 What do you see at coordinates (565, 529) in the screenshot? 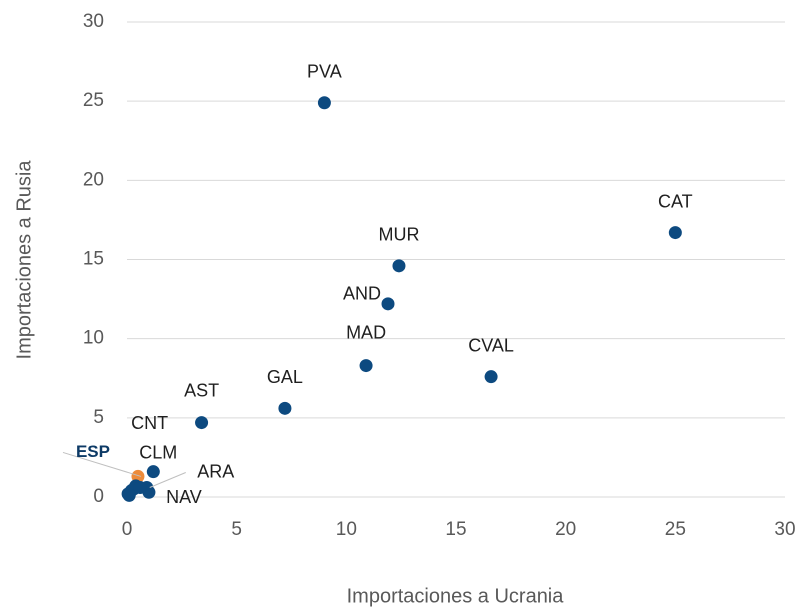
I see `x-tick-label: 20` at bounding box center [565, 529].